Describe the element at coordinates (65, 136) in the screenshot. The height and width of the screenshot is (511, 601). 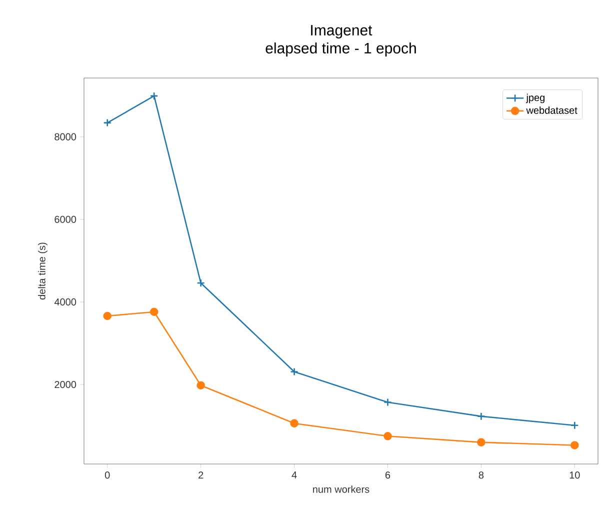
I see `y-tick-label: 8000` at that location.